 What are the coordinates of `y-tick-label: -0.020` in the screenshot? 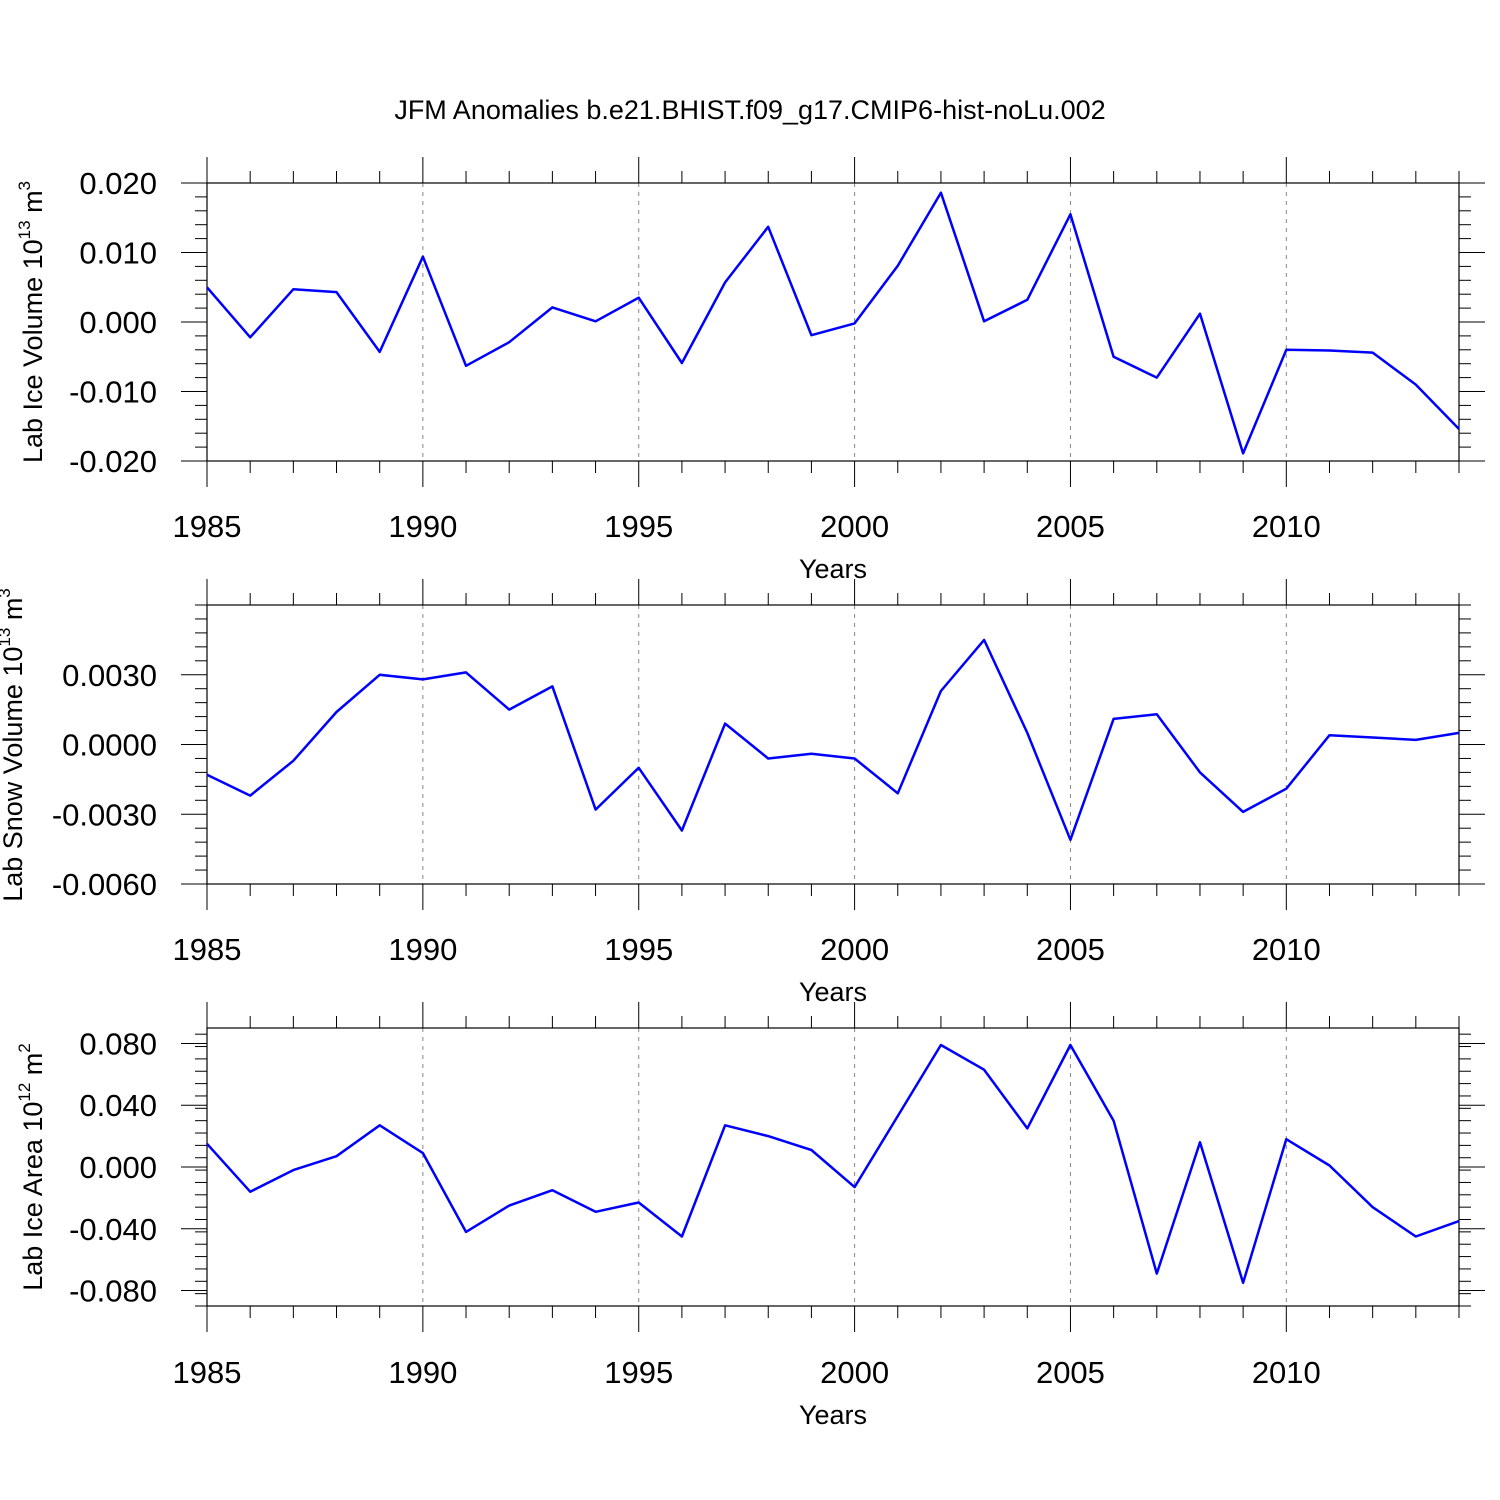 It's located at (113, 461).